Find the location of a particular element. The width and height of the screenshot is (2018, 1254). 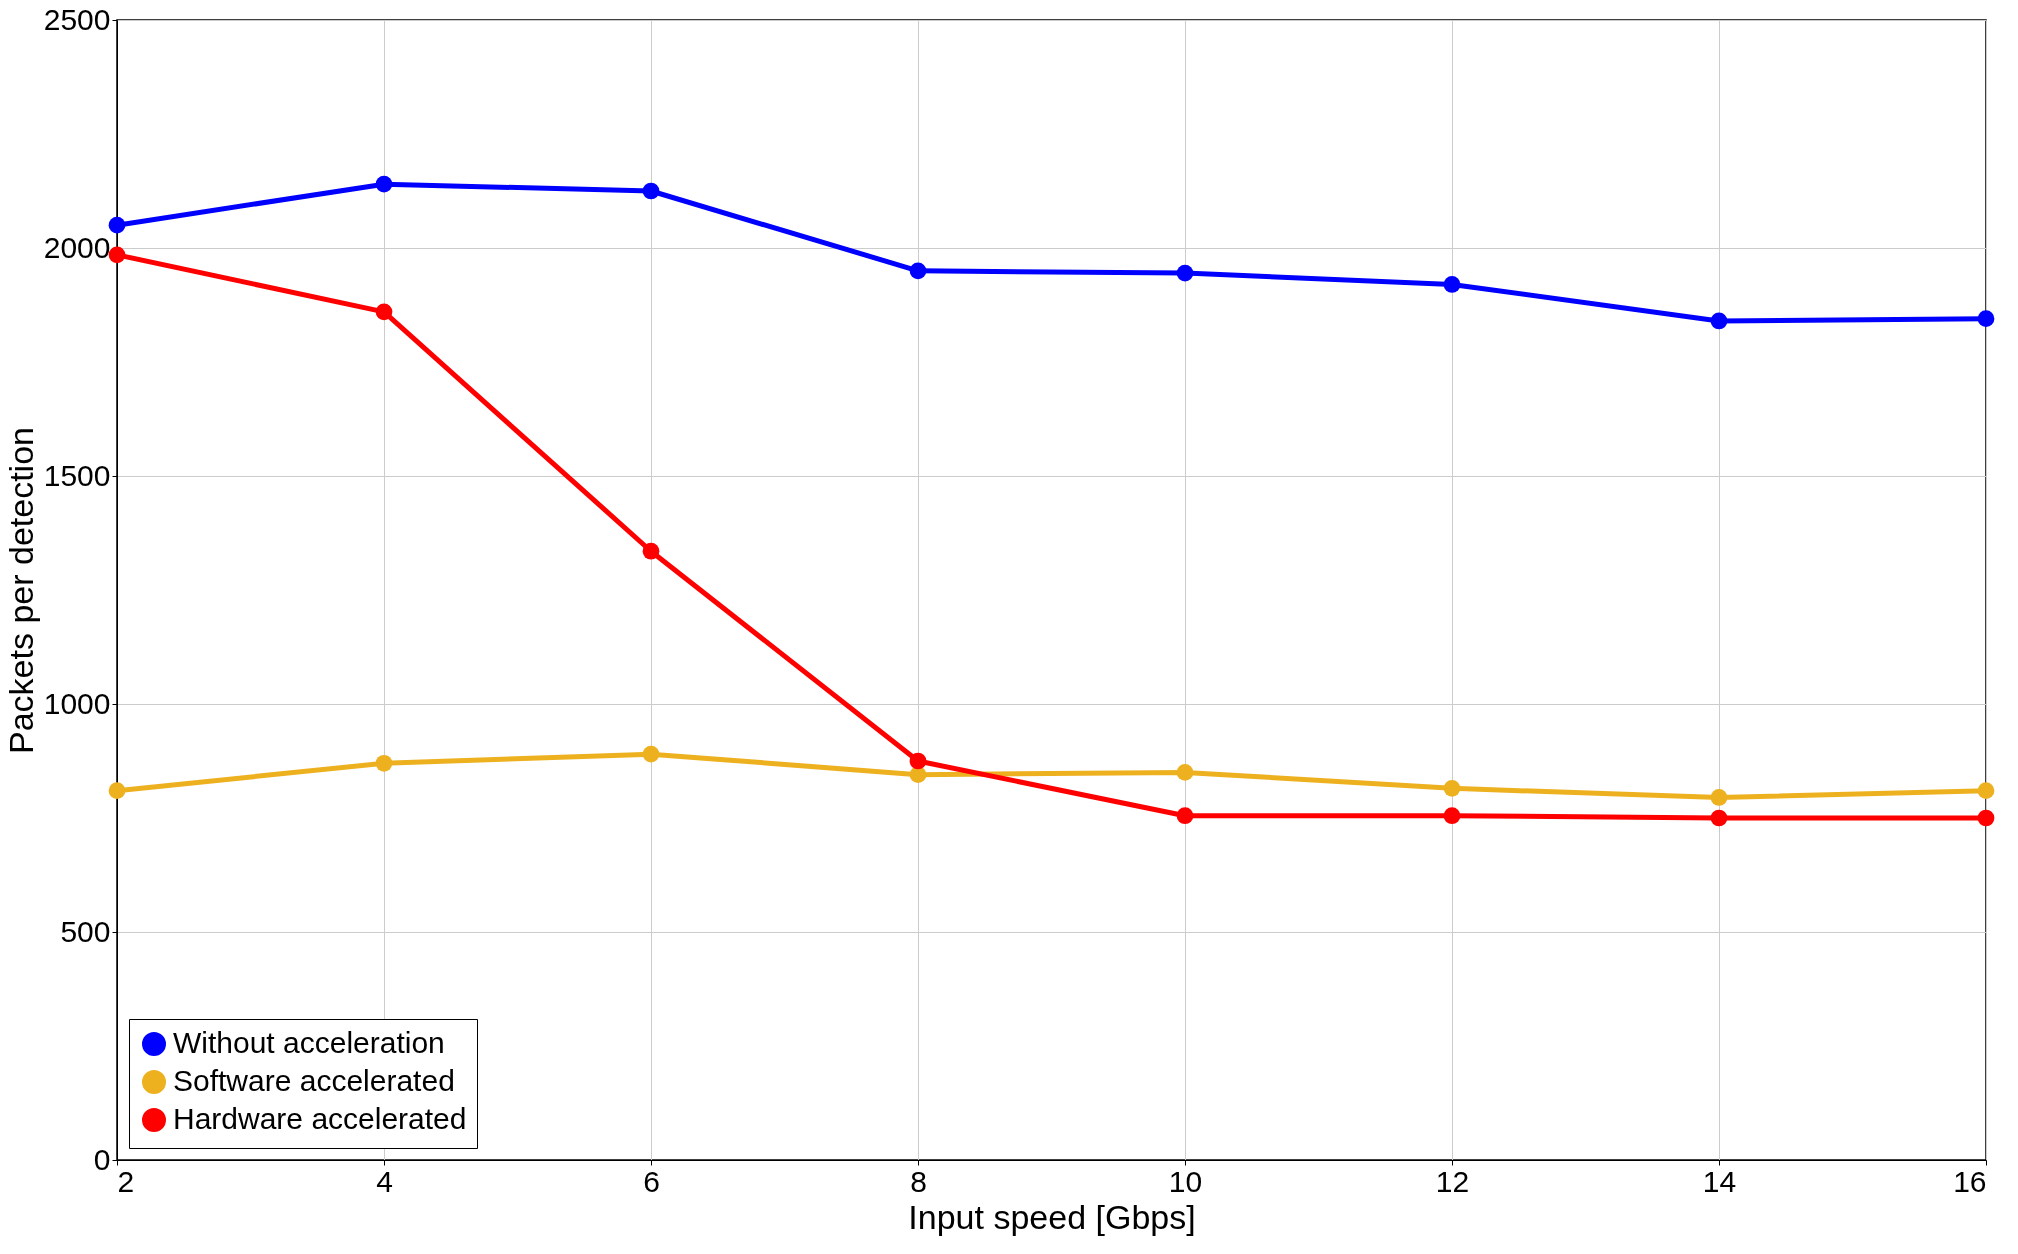

y-tick-label: 0 is located at coordinates (102, 1159).